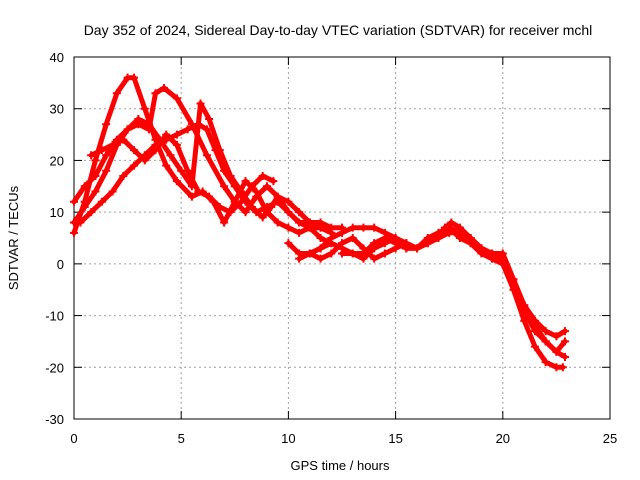 This screenshot has height=480, width=640. Describe the element at coordinates (57, 109) in the screenshot. I see `y-tick-label: 30` at that location.